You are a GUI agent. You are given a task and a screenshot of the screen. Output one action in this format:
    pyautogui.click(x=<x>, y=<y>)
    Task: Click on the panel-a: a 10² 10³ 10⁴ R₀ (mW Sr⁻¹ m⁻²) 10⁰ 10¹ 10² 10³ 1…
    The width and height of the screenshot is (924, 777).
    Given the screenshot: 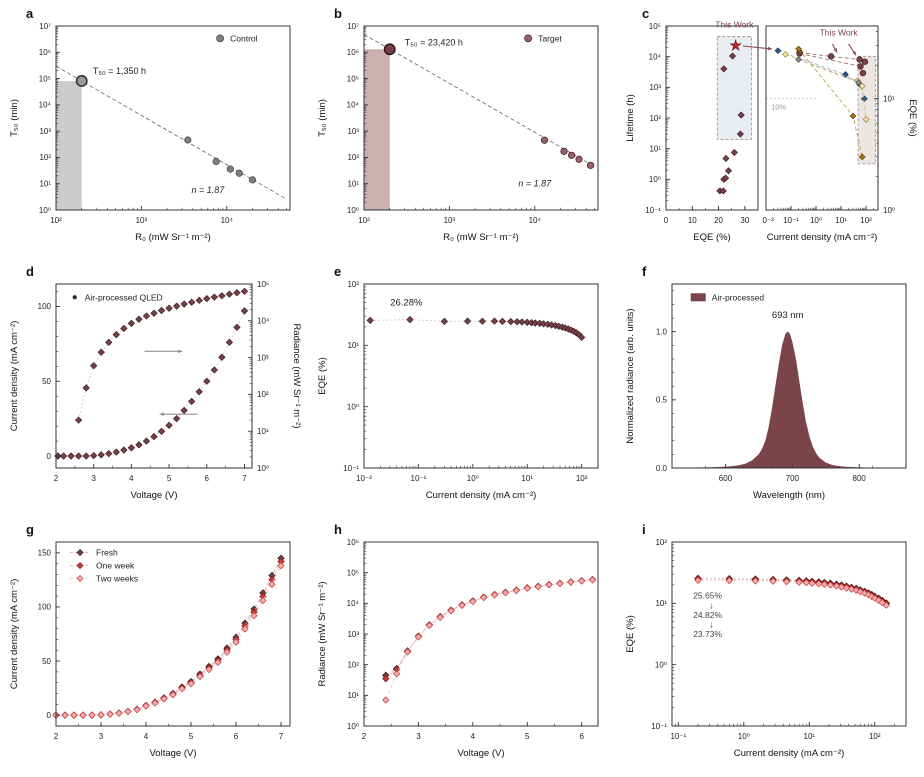 What is the action you would take?
    pyautogui.click(x=154, y=129)
    